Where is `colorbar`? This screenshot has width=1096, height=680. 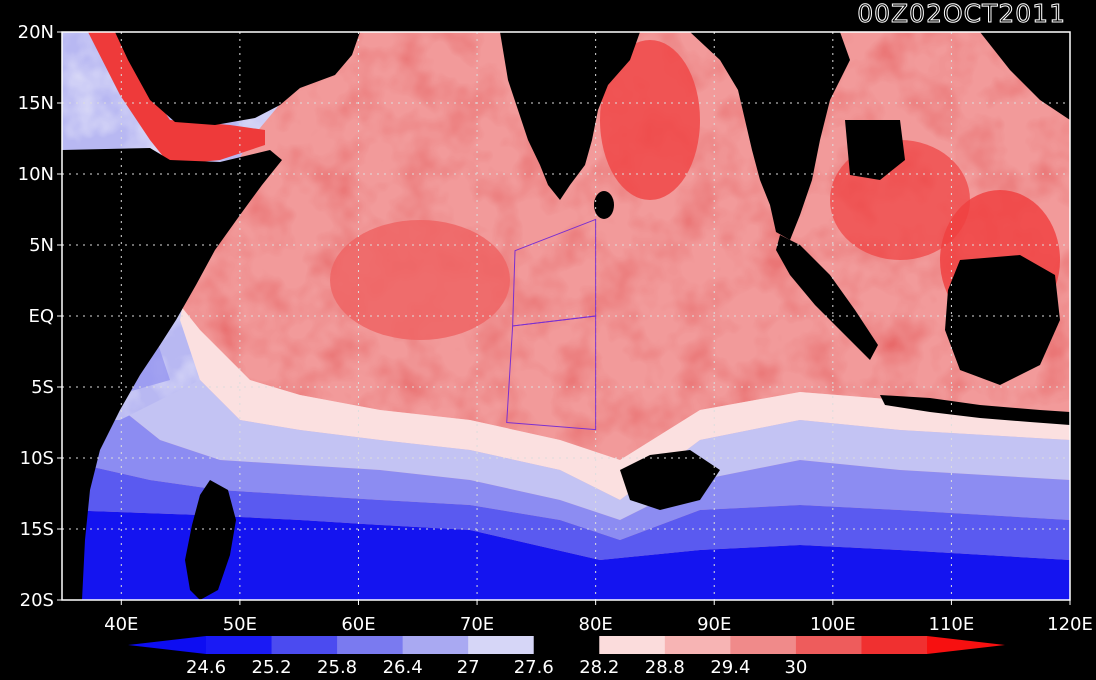 colorbar is located at coordinates (566, 645).